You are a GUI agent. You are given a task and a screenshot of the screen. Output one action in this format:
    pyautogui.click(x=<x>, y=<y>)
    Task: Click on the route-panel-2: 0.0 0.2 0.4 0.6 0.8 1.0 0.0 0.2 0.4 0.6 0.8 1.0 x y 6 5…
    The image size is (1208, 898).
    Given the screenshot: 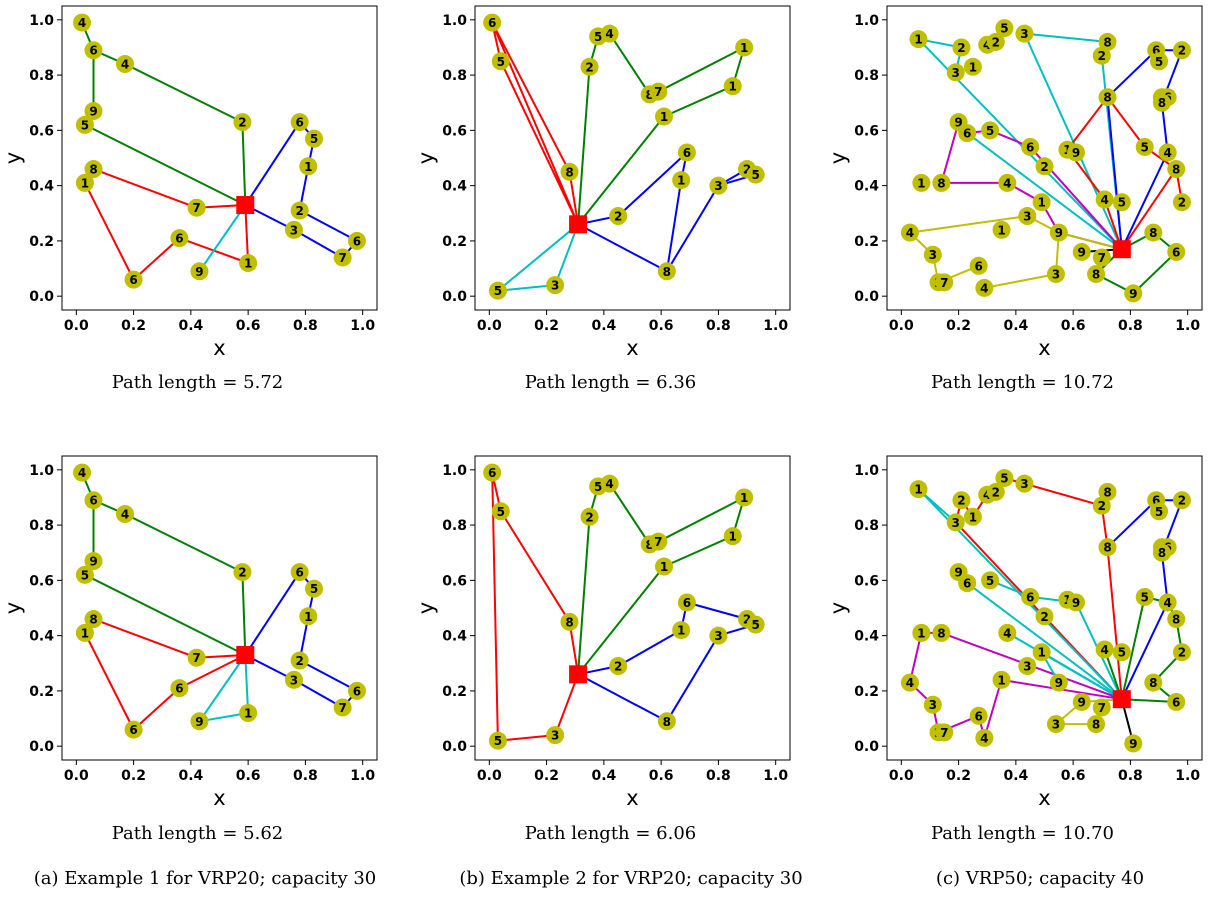 What is the action you would take?
    pyautogui.click(x=602, y=199)
    